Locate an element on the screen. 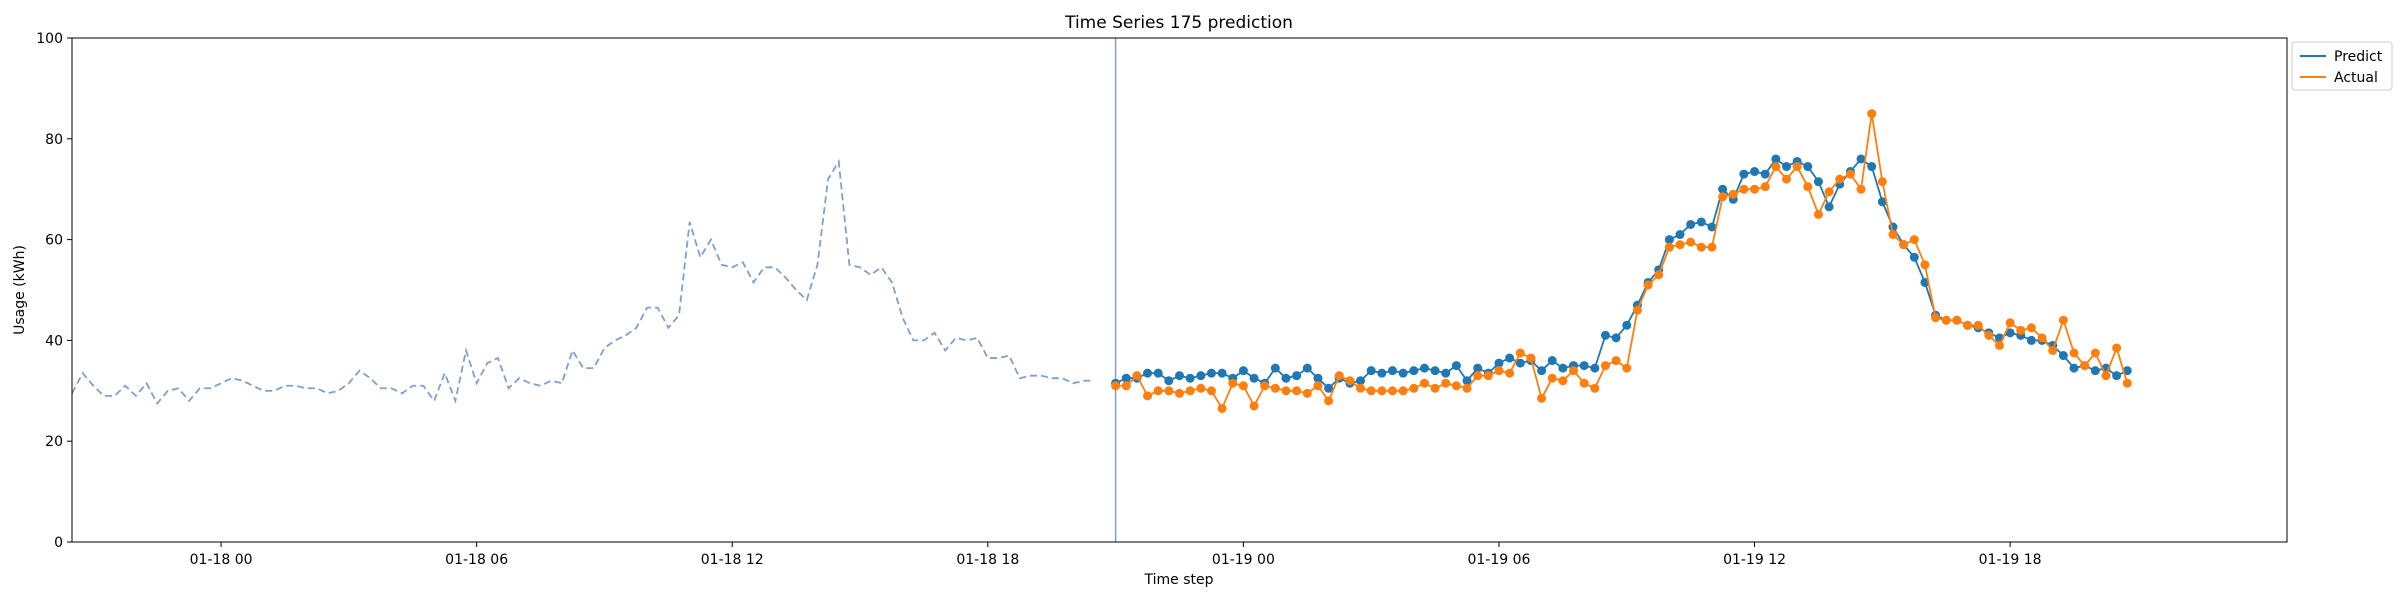 Image resolution: width=2400 pixels, height=600 pixels. y-tick-label: 60 is located at coordinates (54, 241).